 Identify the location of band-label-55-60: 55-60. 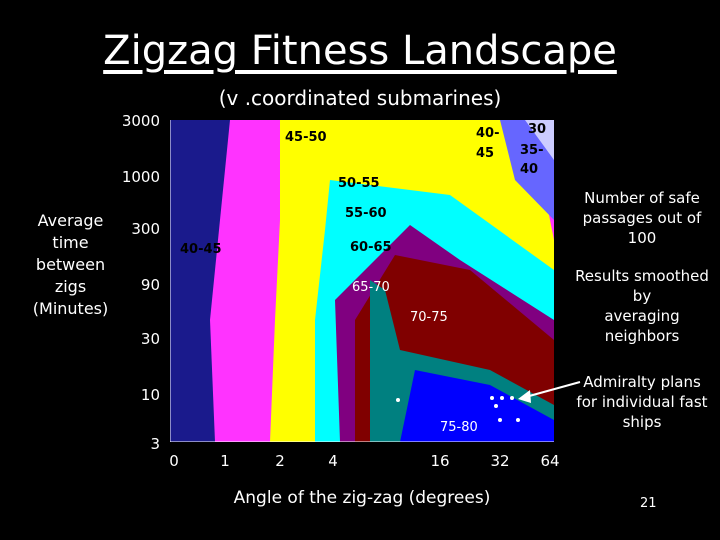
(366, 213).